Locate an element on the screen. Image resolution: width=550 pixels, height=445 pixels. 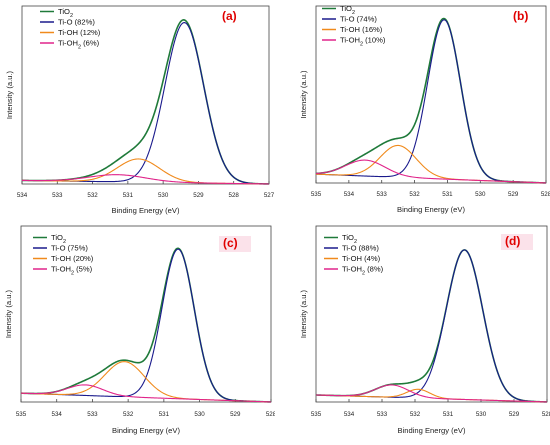
x-tick-label-a: 531 is located at coordinates (128, 195).